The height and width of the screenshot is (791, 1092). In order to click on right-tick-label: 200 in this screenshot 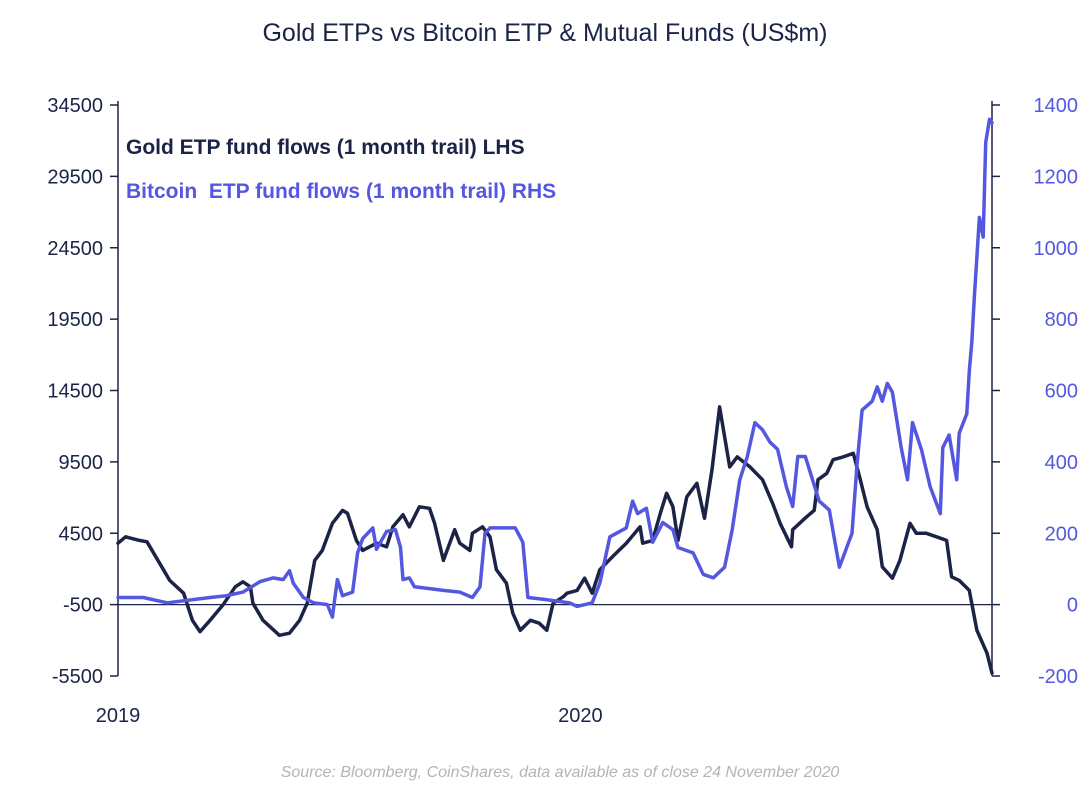, I will do `click(1061, 534)`.